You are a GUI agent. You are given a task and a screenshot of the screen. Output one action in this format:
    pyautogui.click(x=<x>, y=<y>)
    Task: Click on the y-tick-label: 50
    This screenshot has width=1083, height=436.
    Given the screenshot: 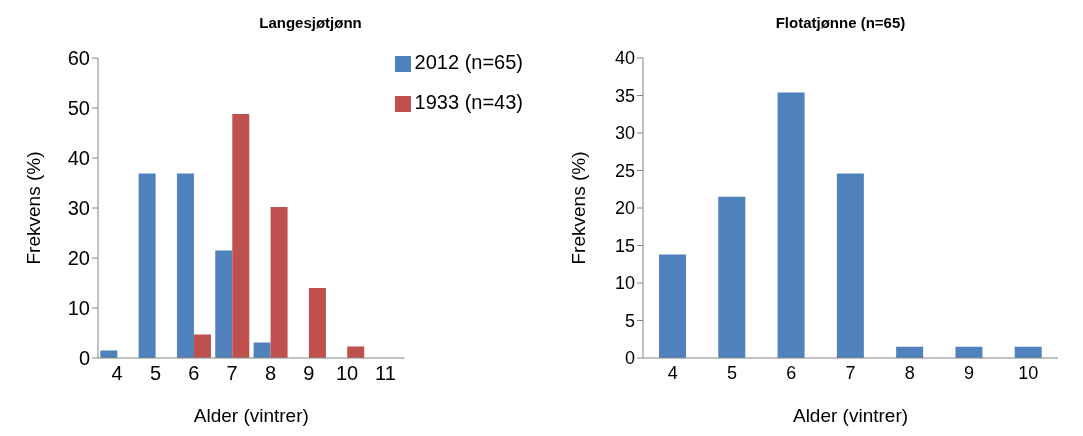 What is the action you would take?
    pyautogui.click(x=78, y=108)
    